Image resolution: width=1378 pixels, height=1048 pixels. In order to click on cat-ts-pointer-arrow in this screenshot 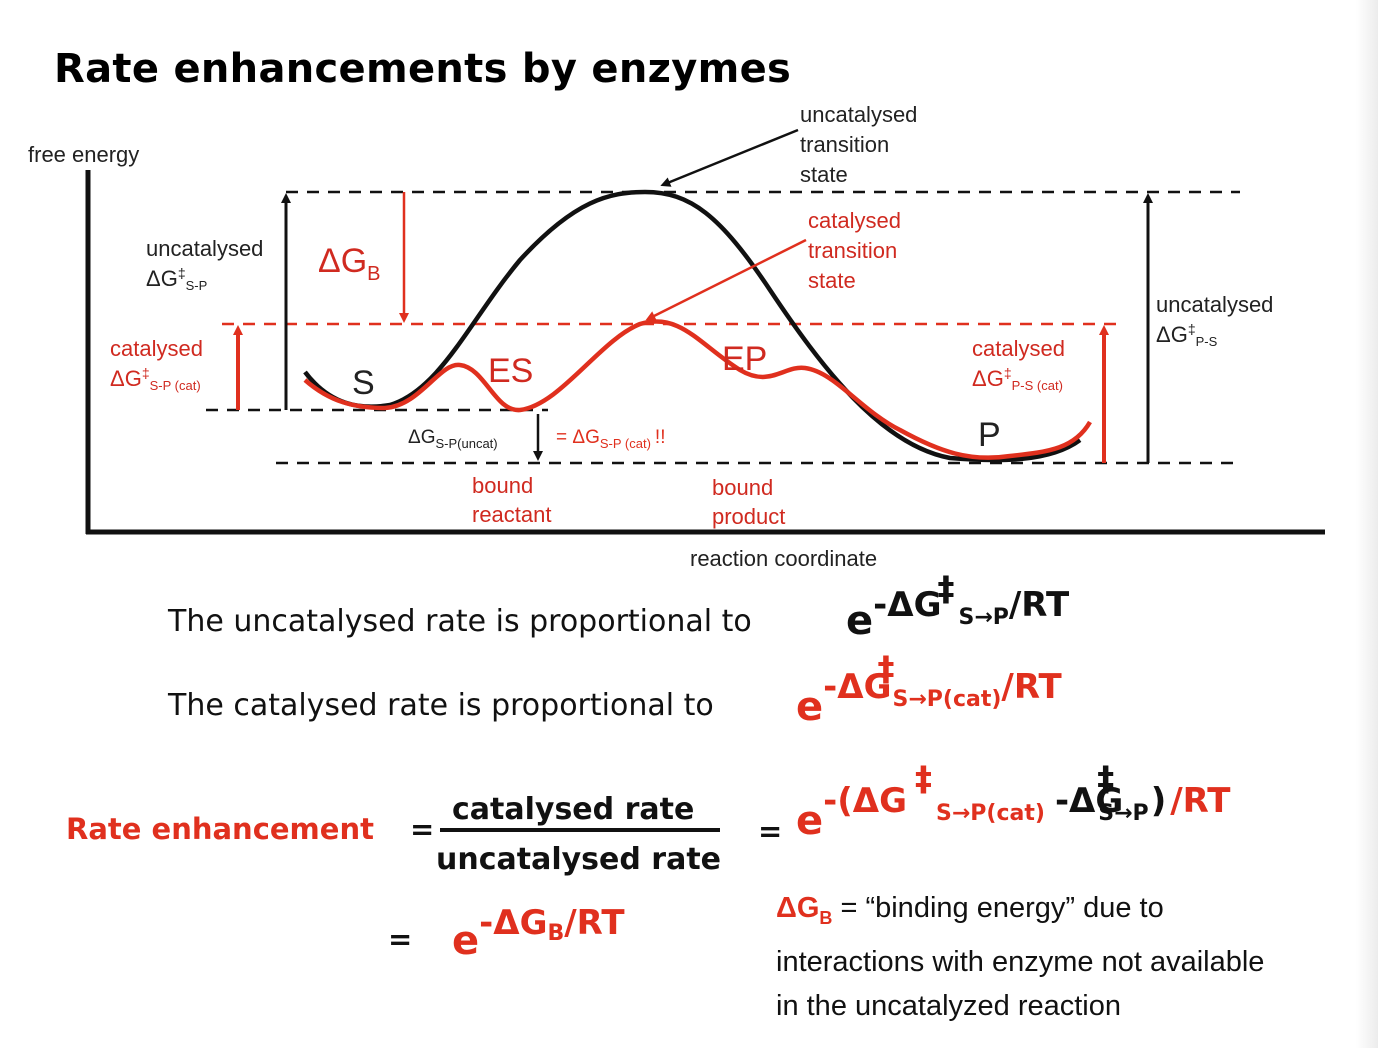, I will do `click(726, 279)`.